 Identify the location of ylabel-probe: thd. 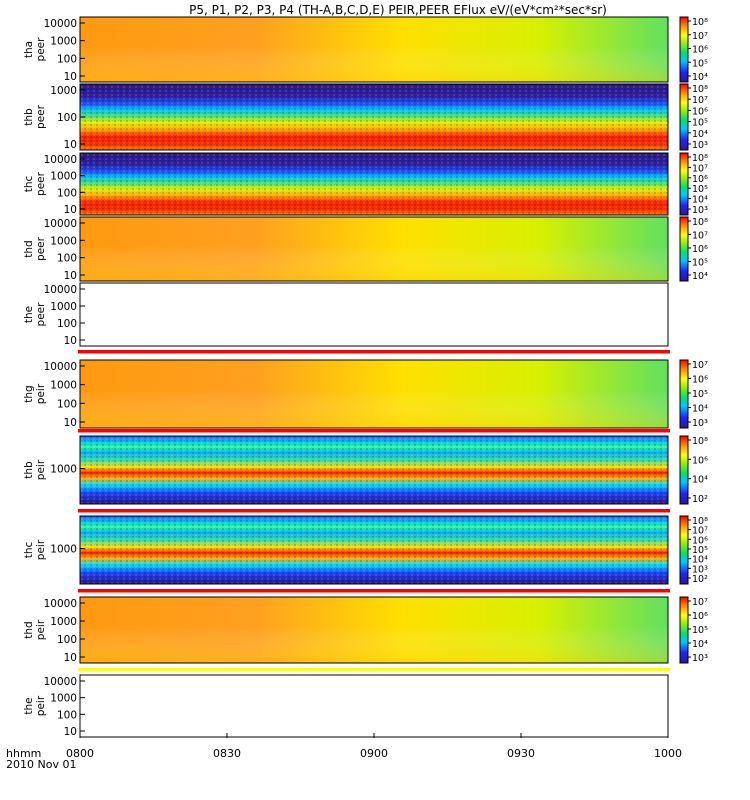
(29, 248).